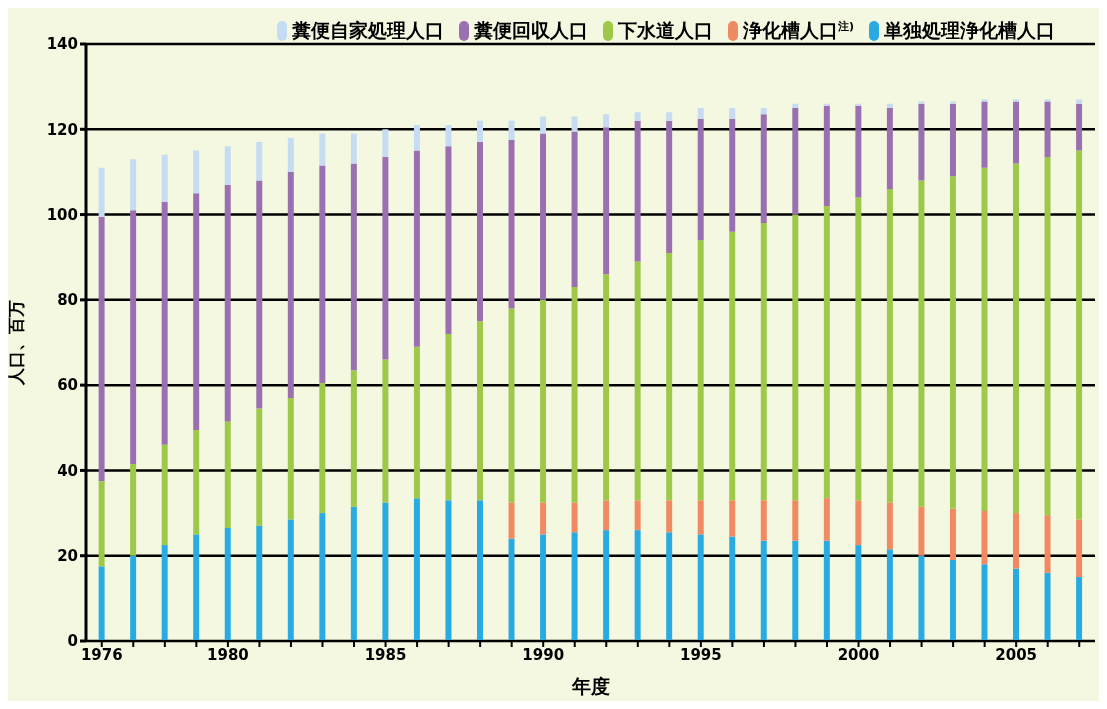 The height and width of the screenshot is (709, 1107). Describe the element at coordinates (798, 30) in the screenshot. I see `legend-label: 浄化槽人口$^{注)}$` at that location.